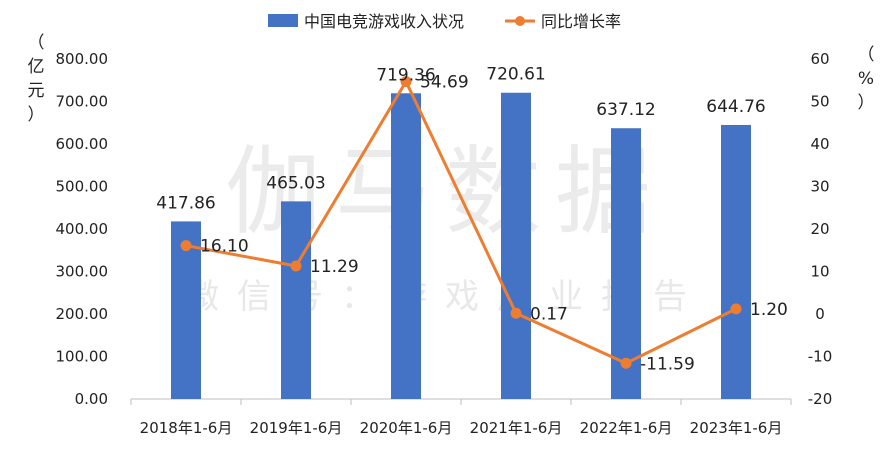 The width and height of the screenshot is (891, 452). What do you see at coordinates (866, 55) in the screenshot?
I see `right-unit-char: （` at bounding box center [866, 55].